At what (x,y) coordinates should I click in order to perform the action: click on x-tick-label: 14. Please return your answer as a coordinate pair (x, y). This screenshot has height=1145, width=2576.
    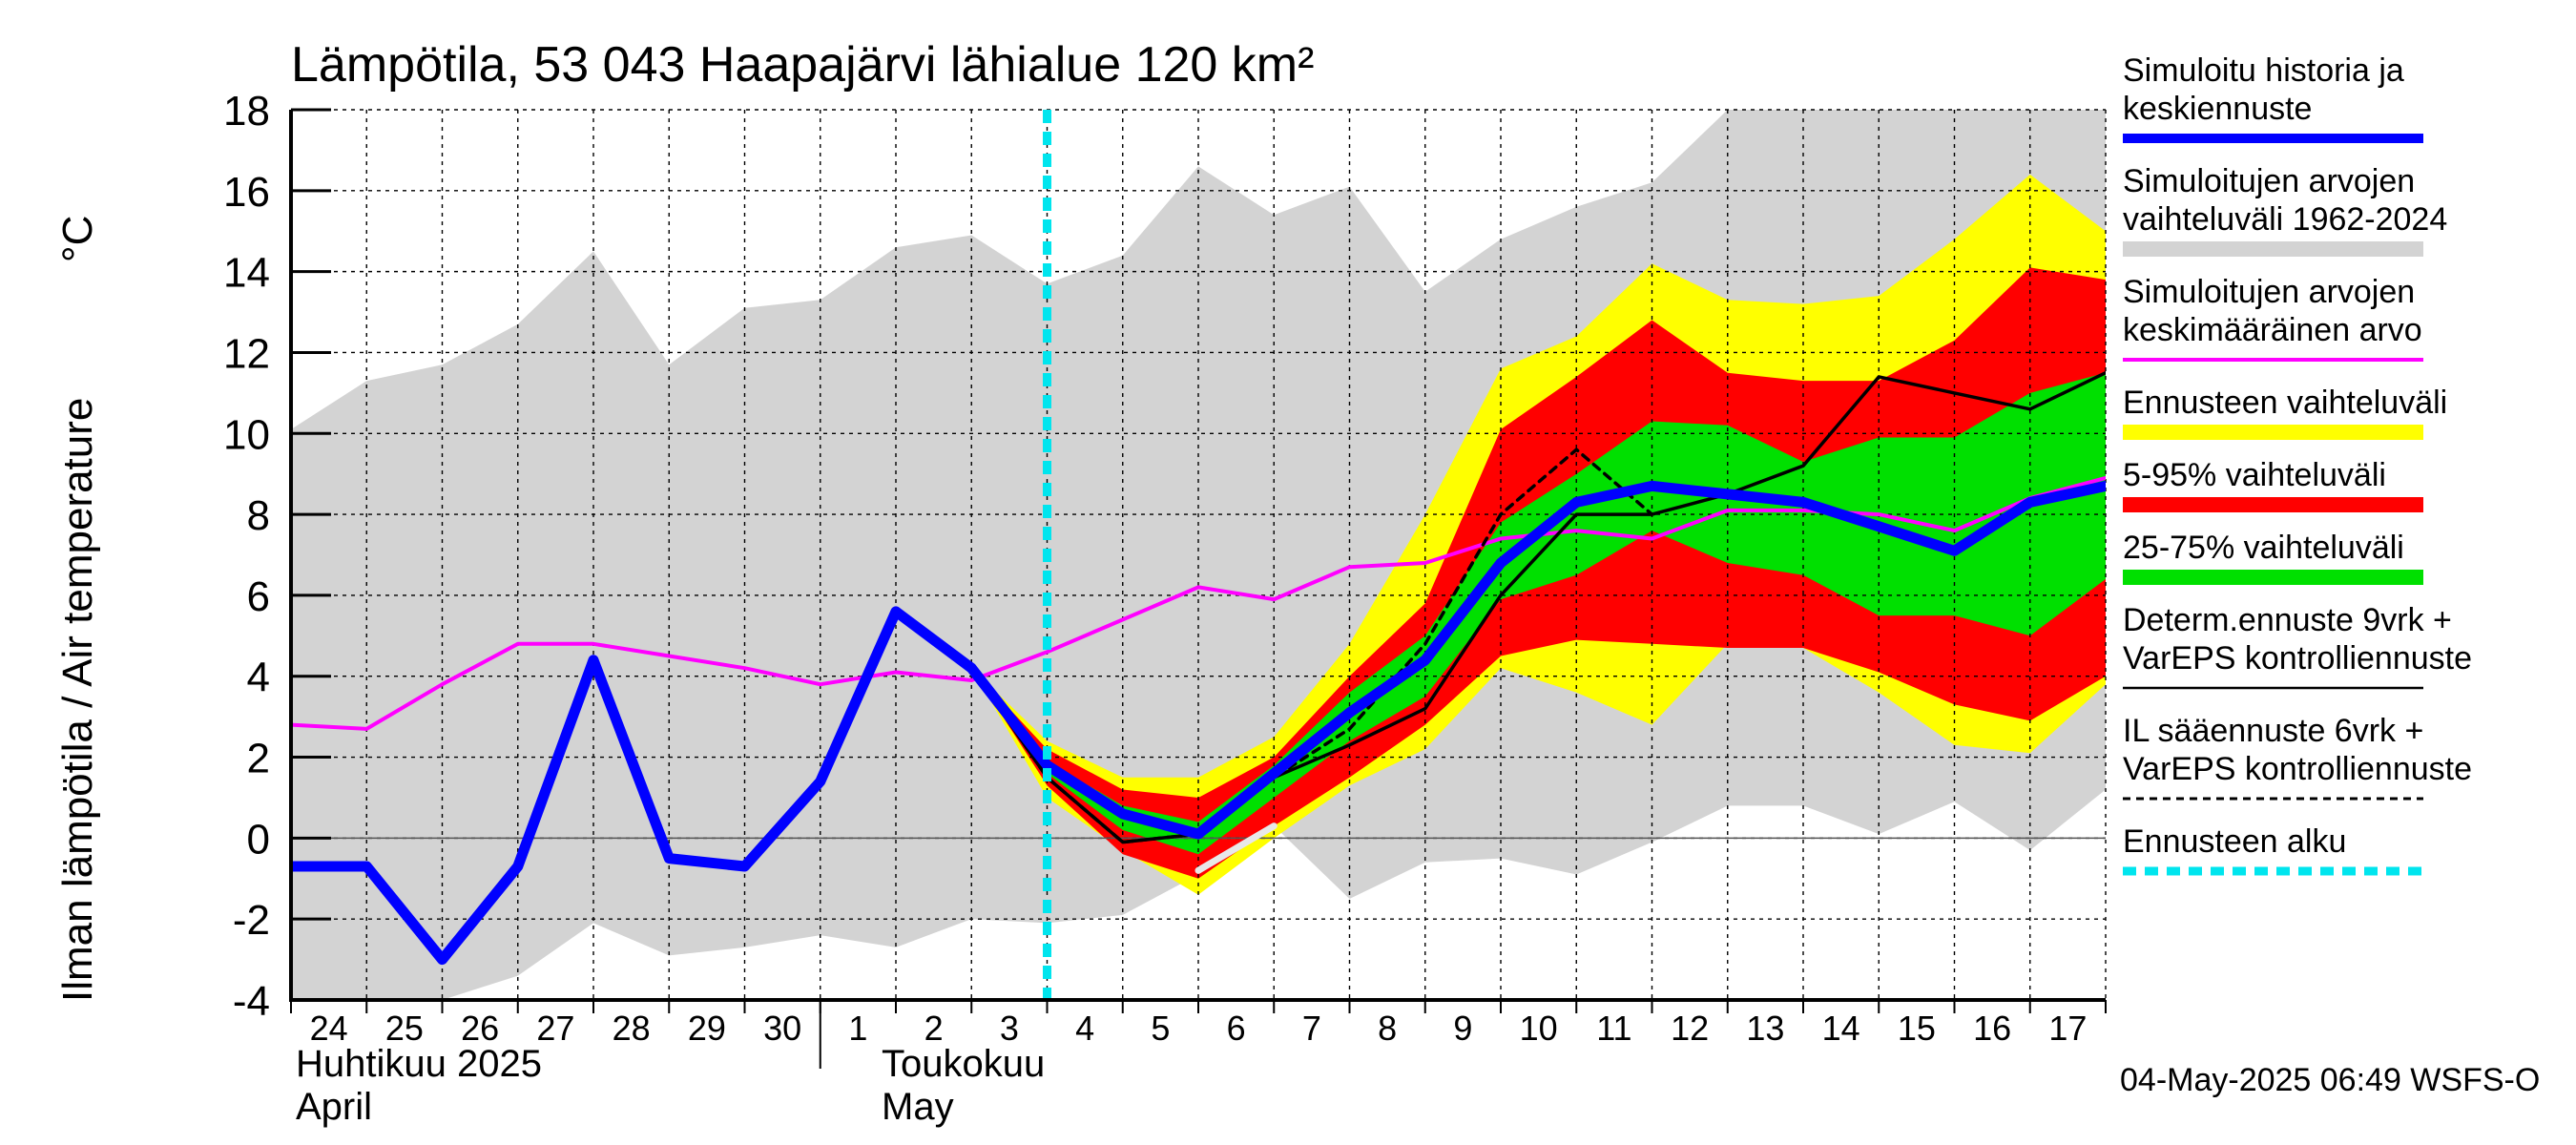
    Looking at the image, I should click on (1841, 1029).